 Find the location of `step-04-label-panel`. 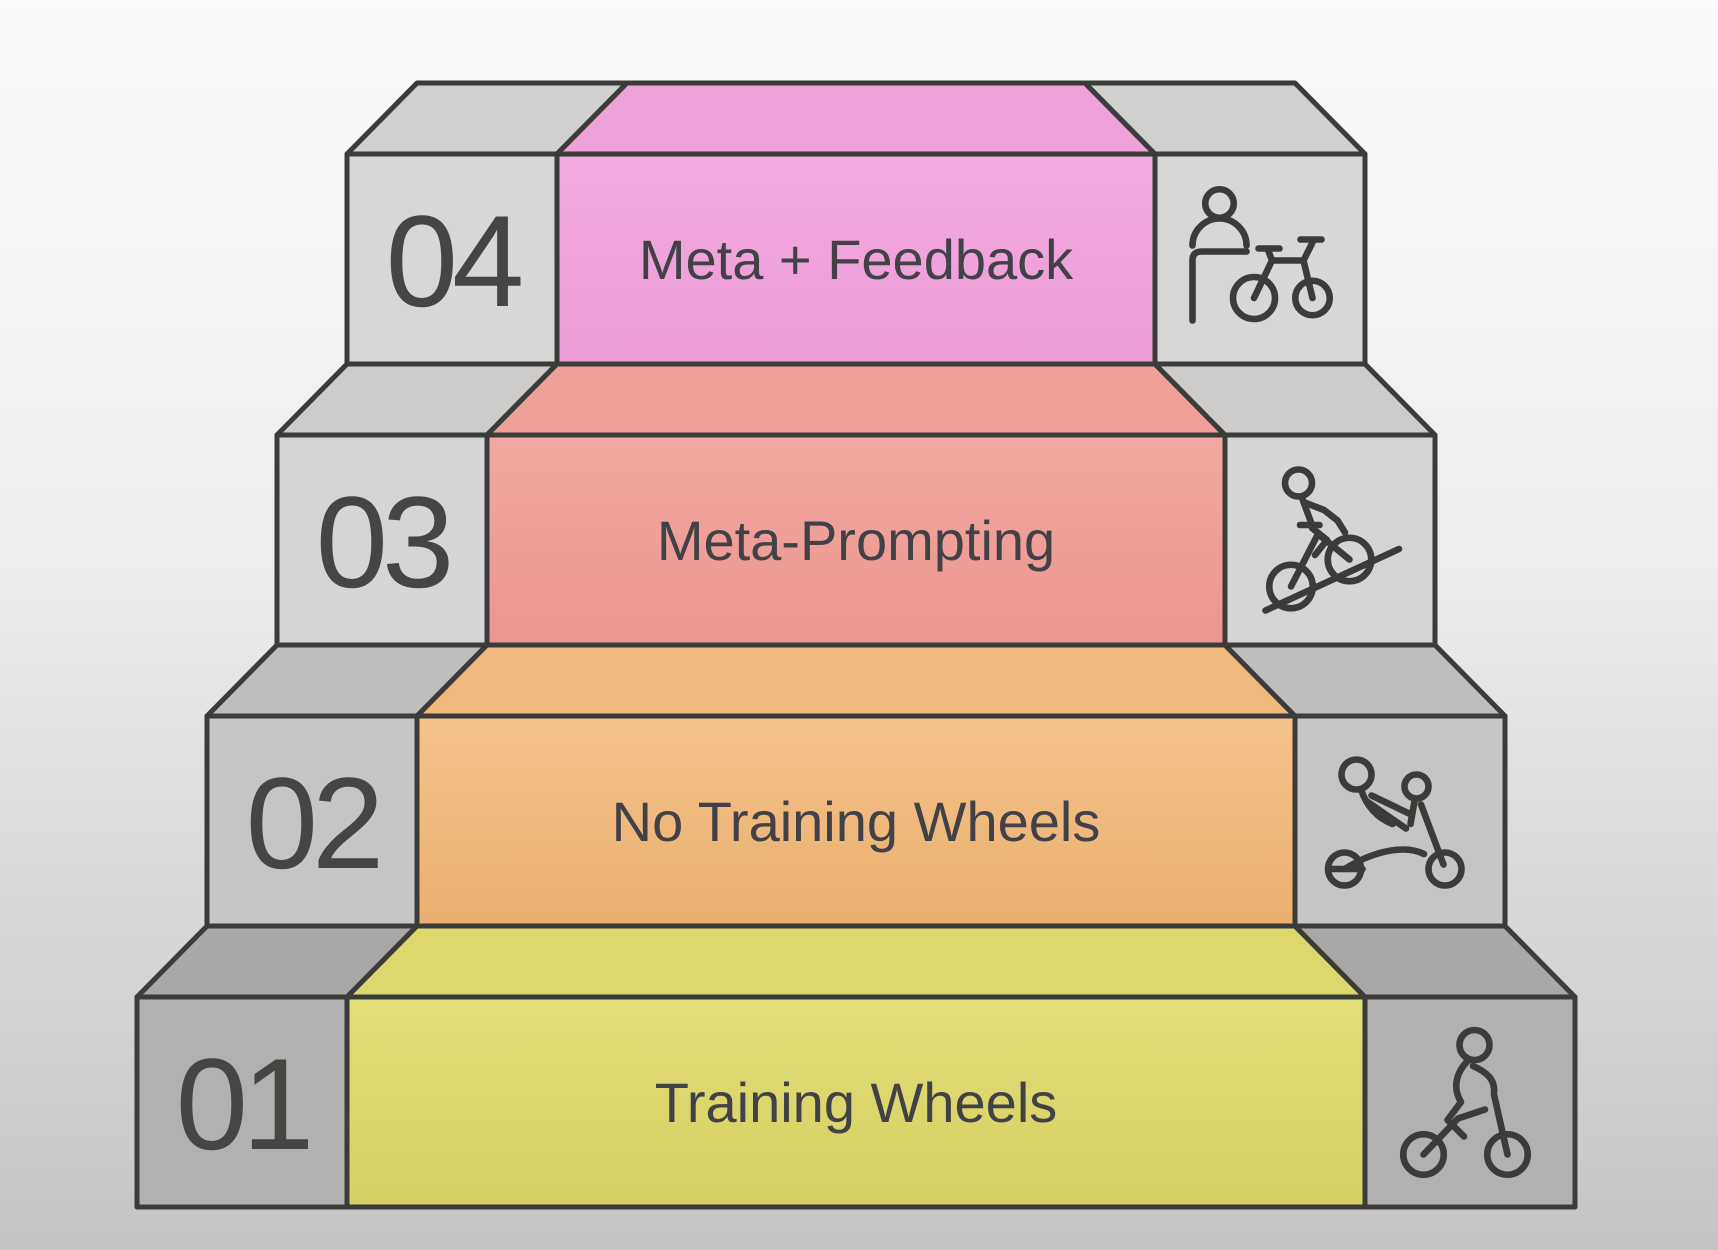

step-04-label-panel is located at coordinates (856, 259).